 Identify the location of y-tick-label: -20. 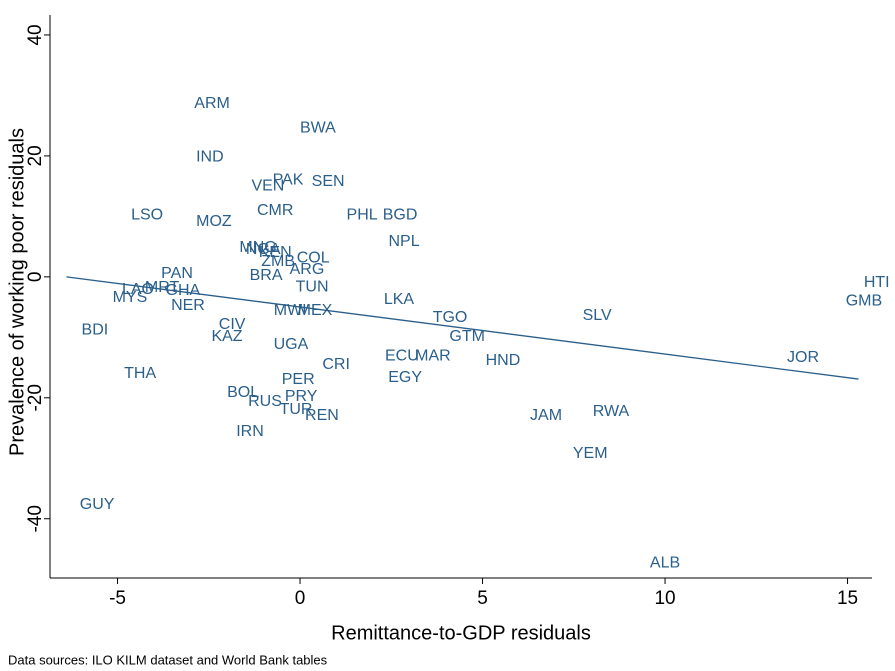
(35, 397).